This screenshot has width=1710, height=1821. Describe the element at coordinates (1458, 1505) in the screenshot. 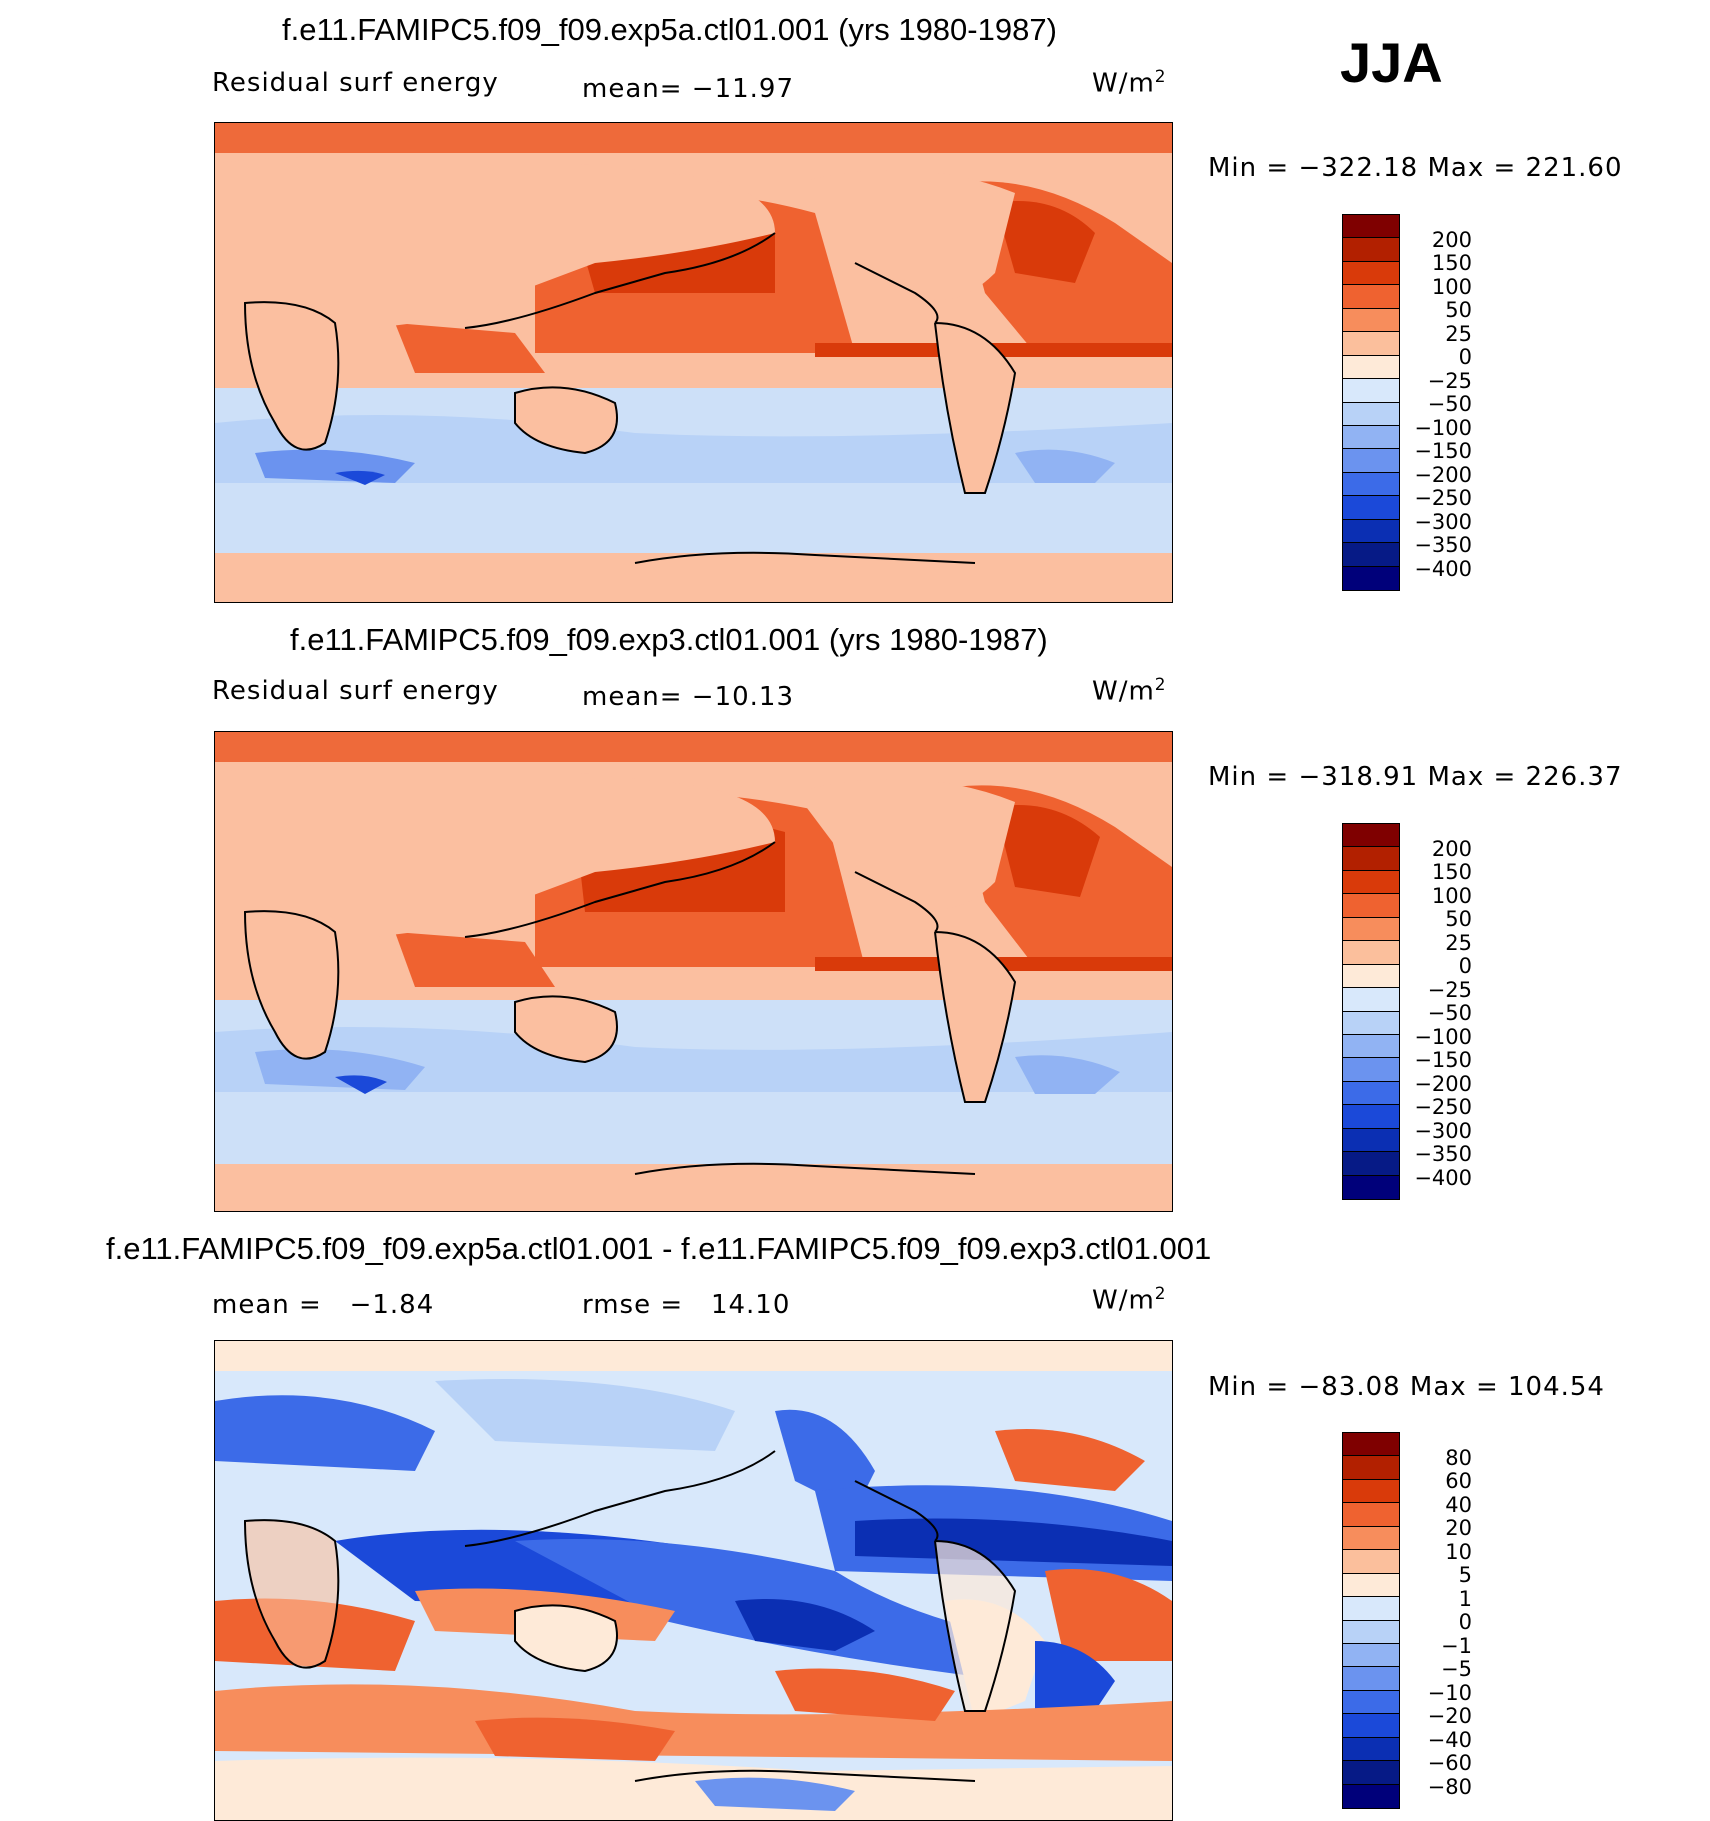

I see `colorbar-tick-label: 40` at that location.